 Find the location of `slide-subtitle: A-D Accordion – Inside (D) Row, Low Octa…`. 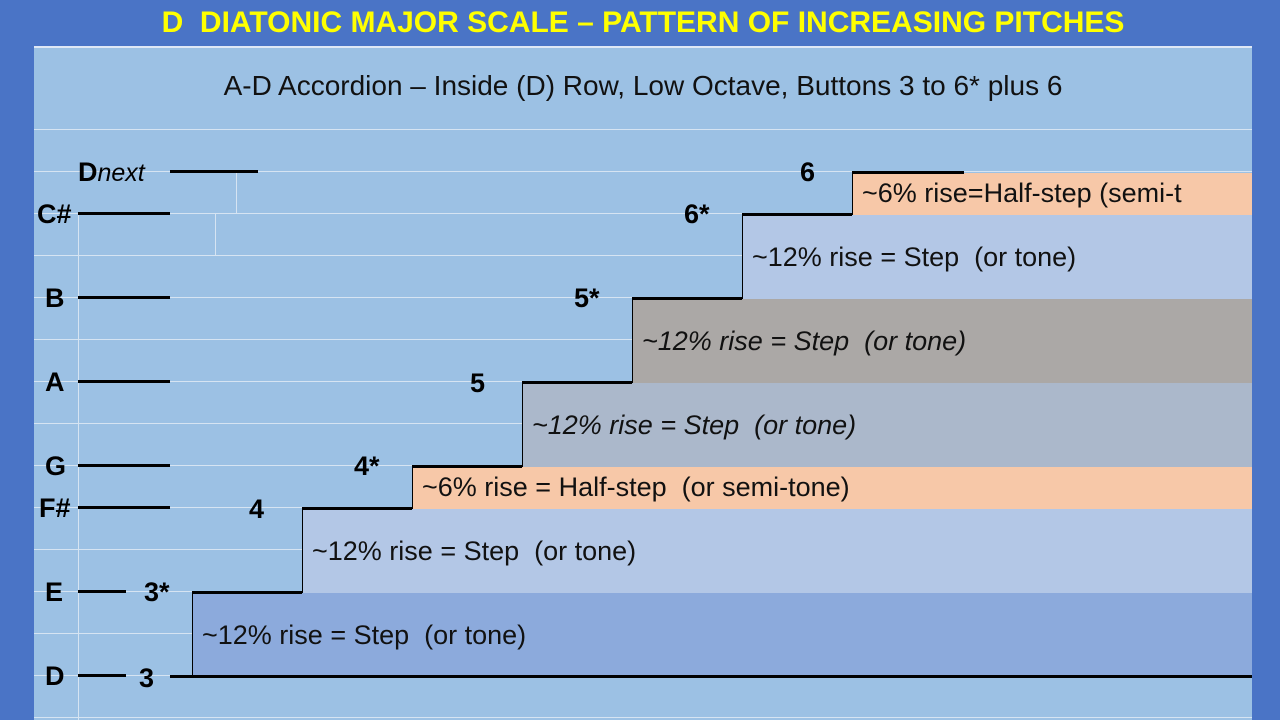

slide-subtitle: A-D Accordion – Inside (D) Row, Low Octa… is located at coordinates (643, 85).